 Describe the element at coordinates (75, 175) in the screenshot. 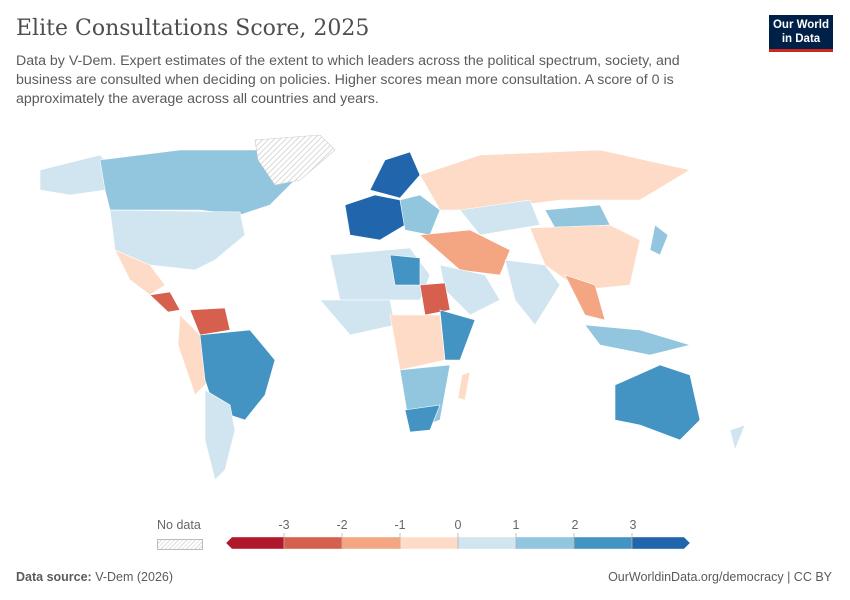

I see `region-alaska` at that location.